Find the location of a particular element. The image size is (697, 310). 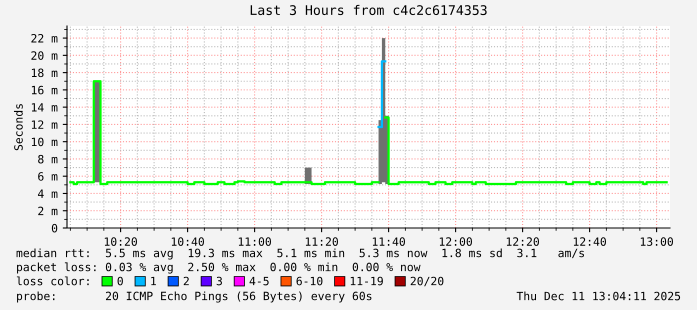

legend-label: 1 is located at coordinates (153, 281).